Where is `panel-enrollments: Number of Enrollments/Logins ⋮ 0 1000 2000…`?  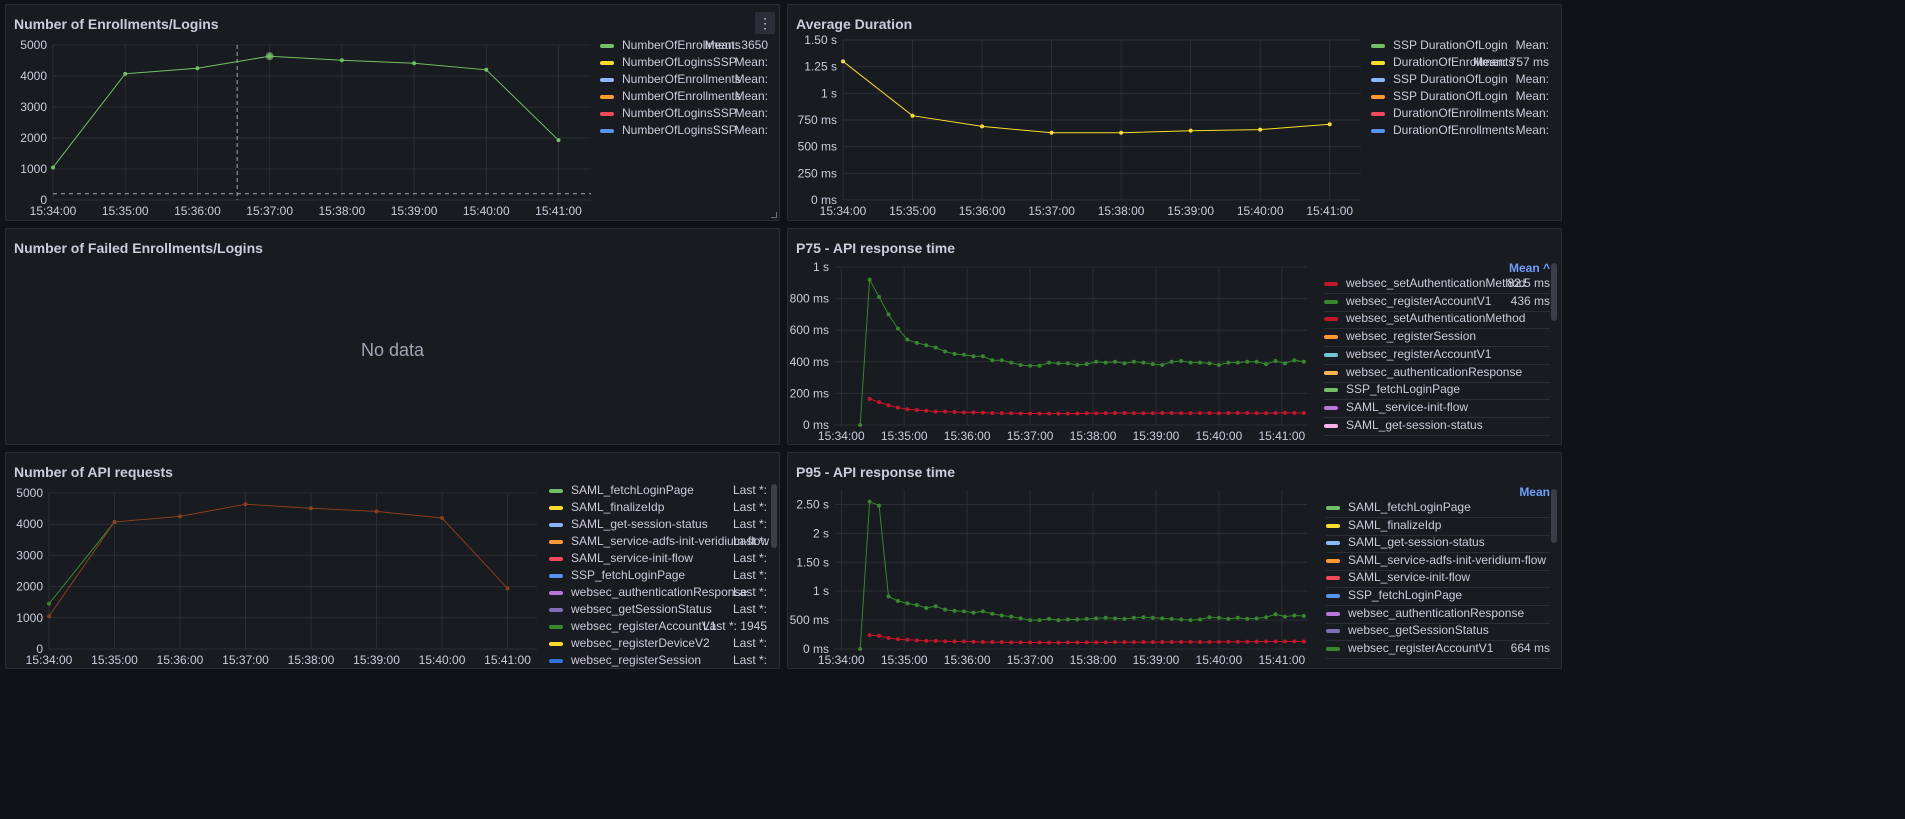 panel-enrollments: Number of Enrollments/Logins ⋮ 0 1000 2000… is located at coordinates (392, 112).